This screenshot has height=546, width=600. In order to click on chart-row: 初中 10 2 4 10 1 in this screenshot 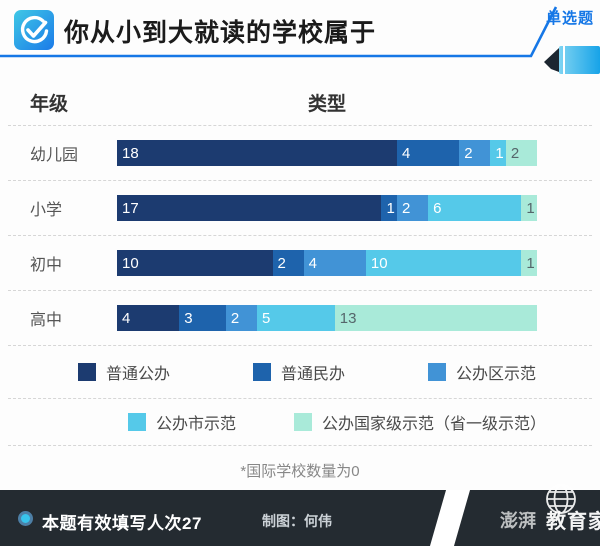, I will do `click(300, 262)`.